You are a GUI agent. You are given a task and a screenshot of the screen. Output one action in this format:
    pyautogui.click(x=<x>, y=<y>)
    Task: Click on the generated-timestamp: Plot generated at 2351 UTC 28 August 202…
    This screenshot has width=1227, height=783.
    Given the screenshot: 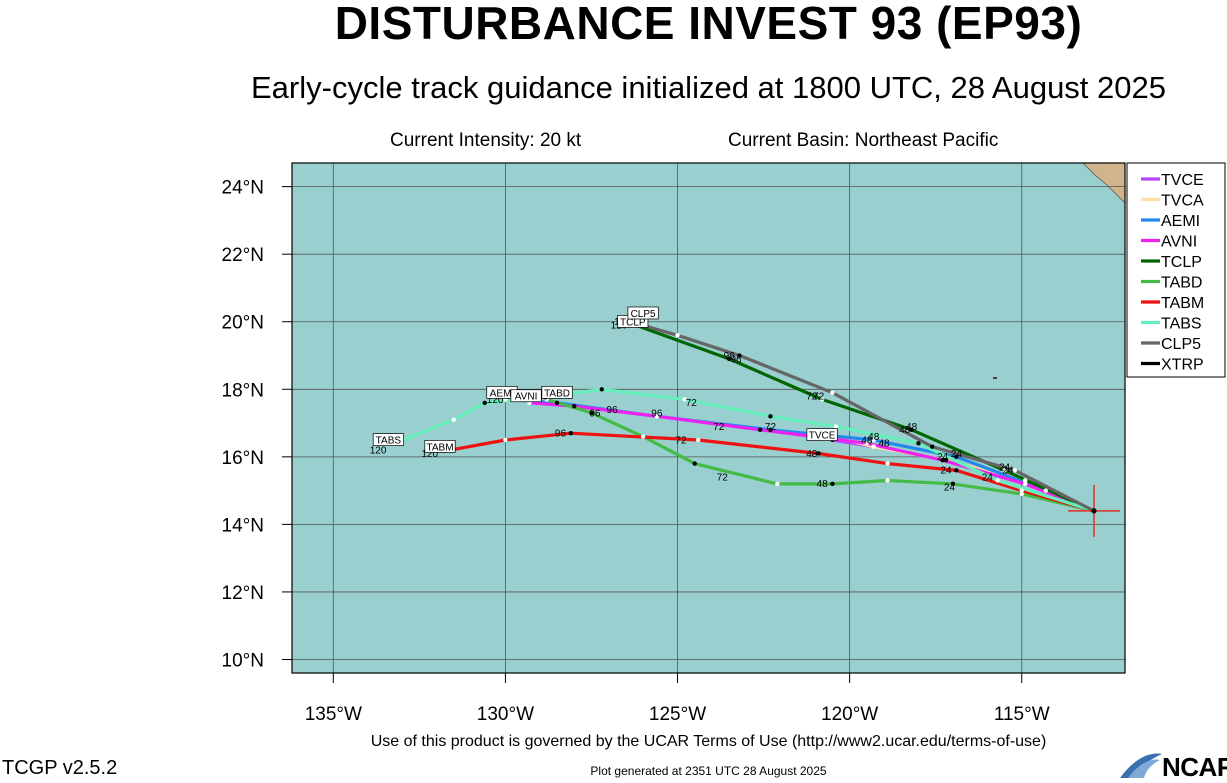 What is the action you would take?
    pyautogui.click(x=708, y=771)
    